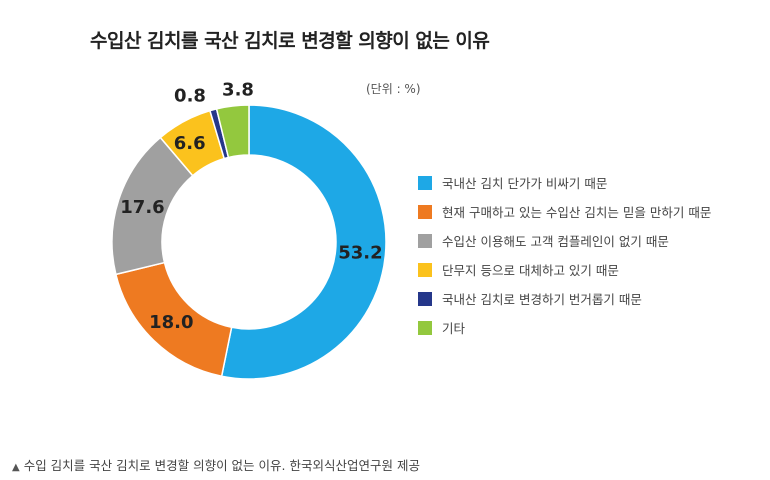 Image resolution: width=770 pixels, height=480 pixels. Describe the element at coordinates (238, 90) in the screenshot. I see `value-label: 3.8` at that location.